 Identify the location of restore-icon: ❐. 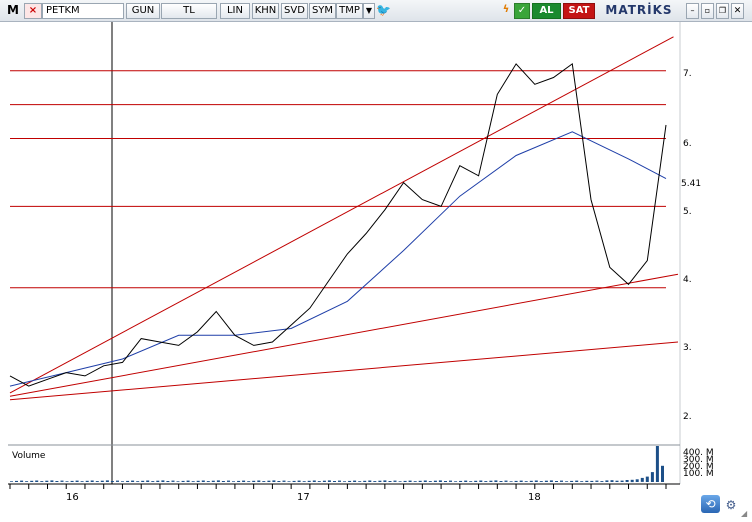
(722, 11).